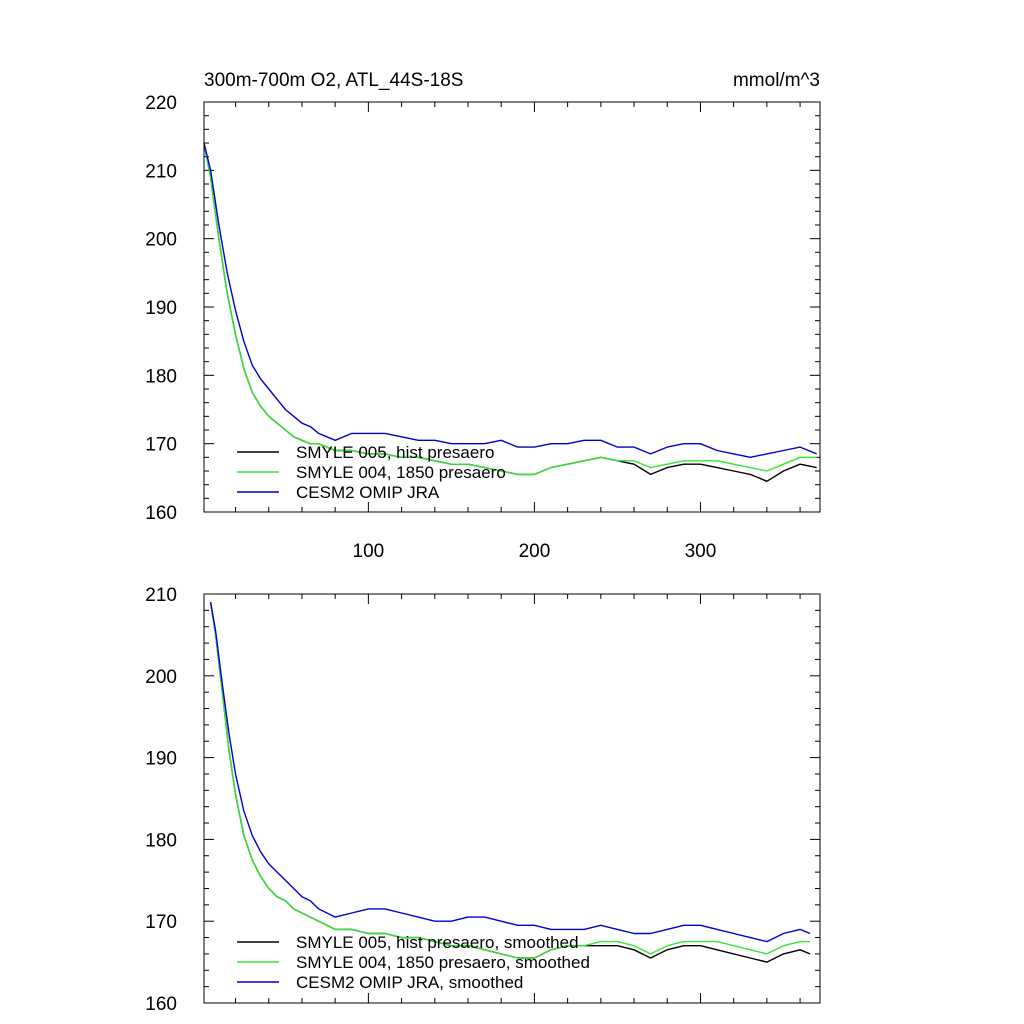  I want to click on top-y-tick-label: 160, so click(161, 513).